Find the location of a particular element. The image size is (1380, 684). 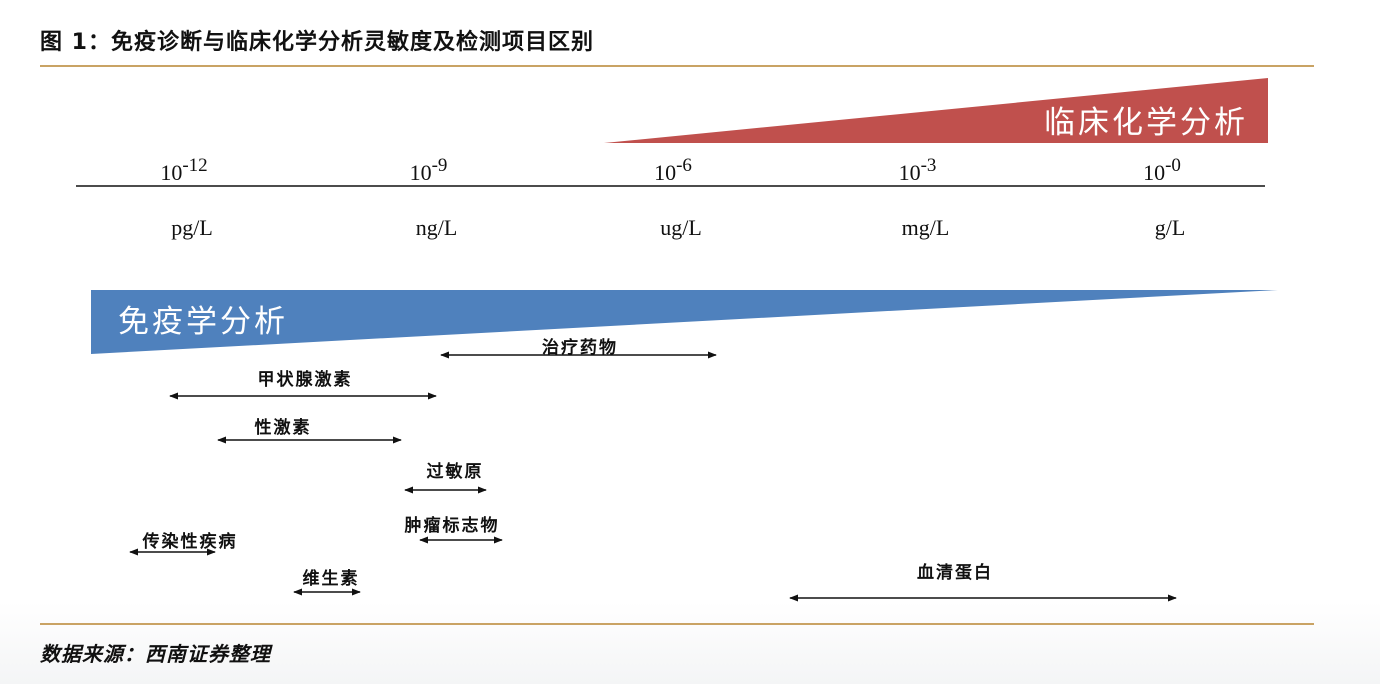

range-item: 维生素 is located at coordinates (327, 582).